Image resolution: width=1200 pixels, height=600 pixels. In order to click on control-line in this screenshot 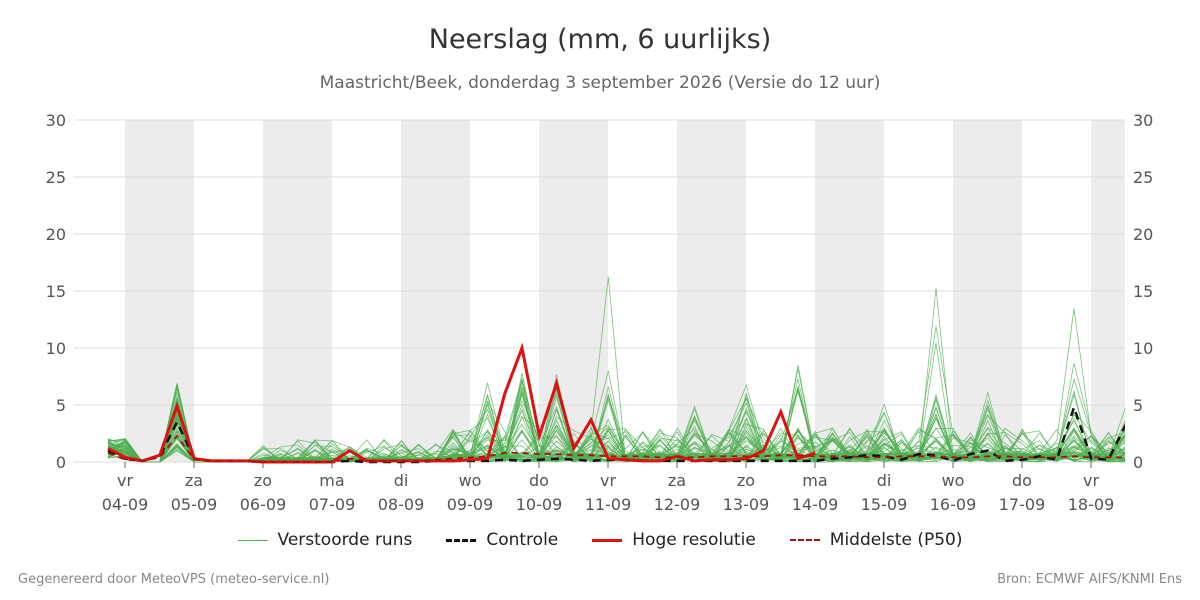, I will do `click(616, 433)`.